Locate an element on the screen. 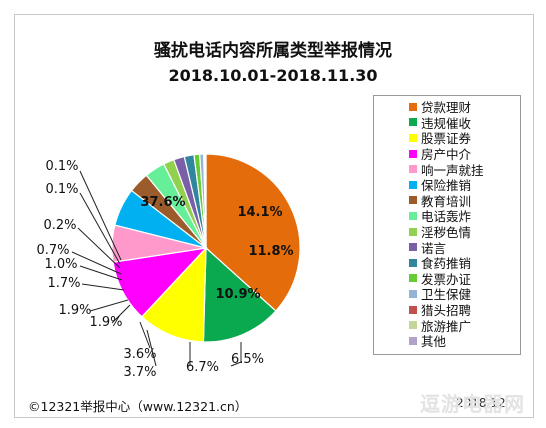 This screenshot has width=546, height=428. legend-entry-14: 猎头招聘 is located at coordinates (447, 310).